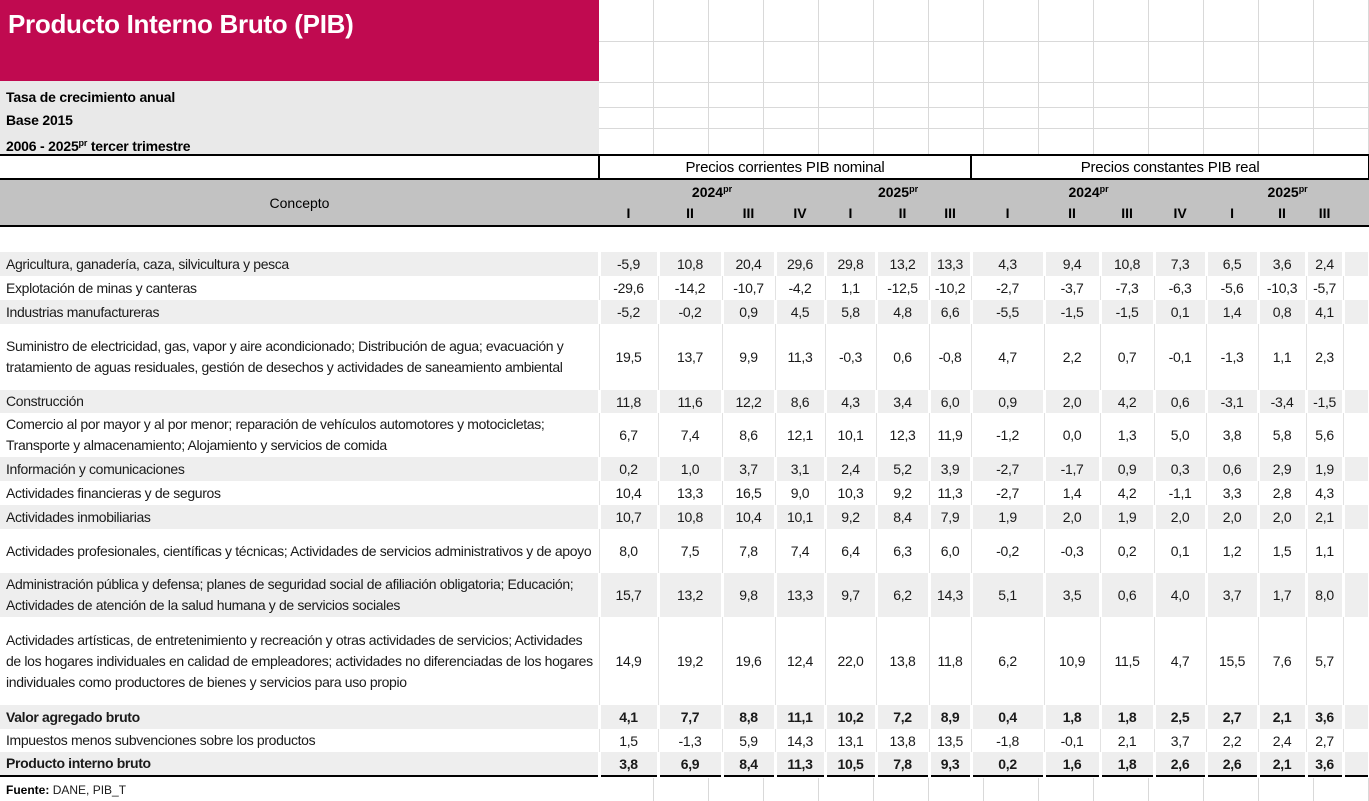 The image size is (1369, 801). Describe the element at coordinates (712, 190) in the screenshot. I see `year-header: 2024pr` at that location.